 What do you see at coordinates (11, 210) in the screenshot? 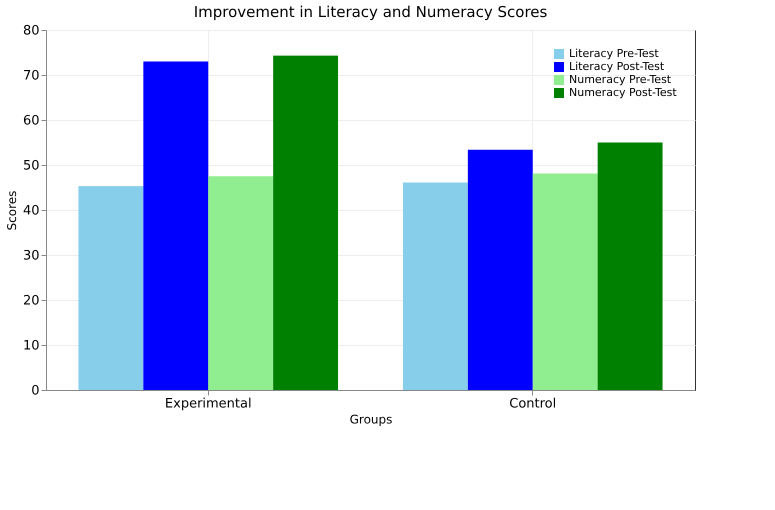
I see `y-axis-title: Scores` at bounding box center [11, 210].